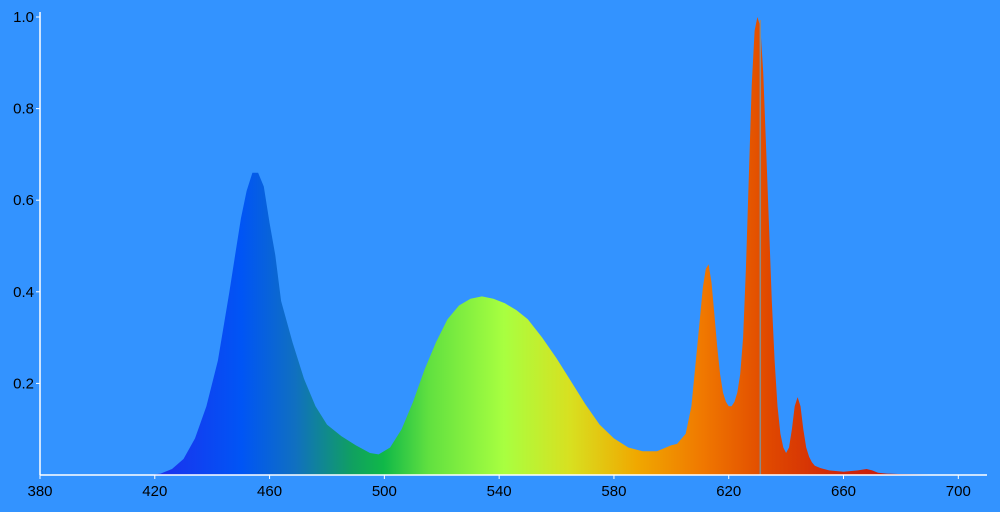  I want to click on x-tick-label: 540, so click(499, 491).